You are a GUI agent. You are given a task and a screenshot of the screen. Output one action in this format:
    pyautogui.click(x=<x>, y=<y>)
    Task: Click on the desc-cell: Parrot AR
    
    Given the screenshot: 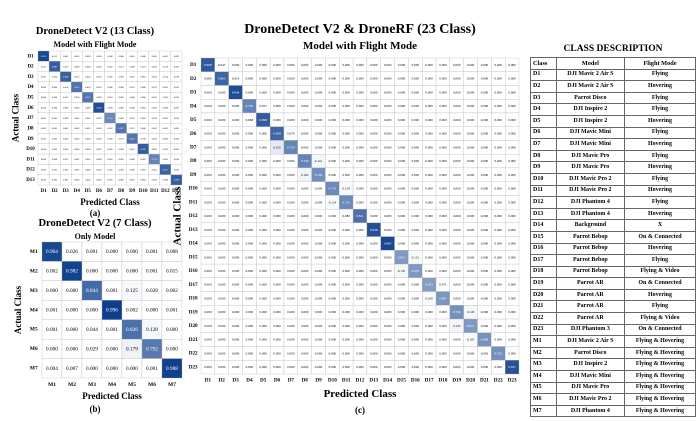 What is the action you would take?
    pyautogui.click(x=590, y=295)
    